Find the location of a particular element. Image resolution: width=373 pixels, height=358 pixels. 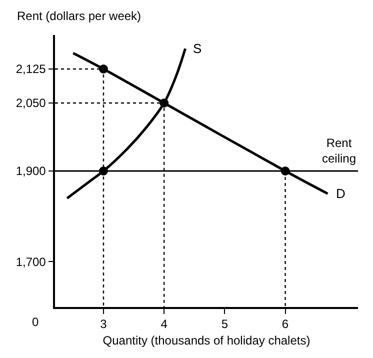

x-tick-label: 5 is located at coordinates (224, 324).